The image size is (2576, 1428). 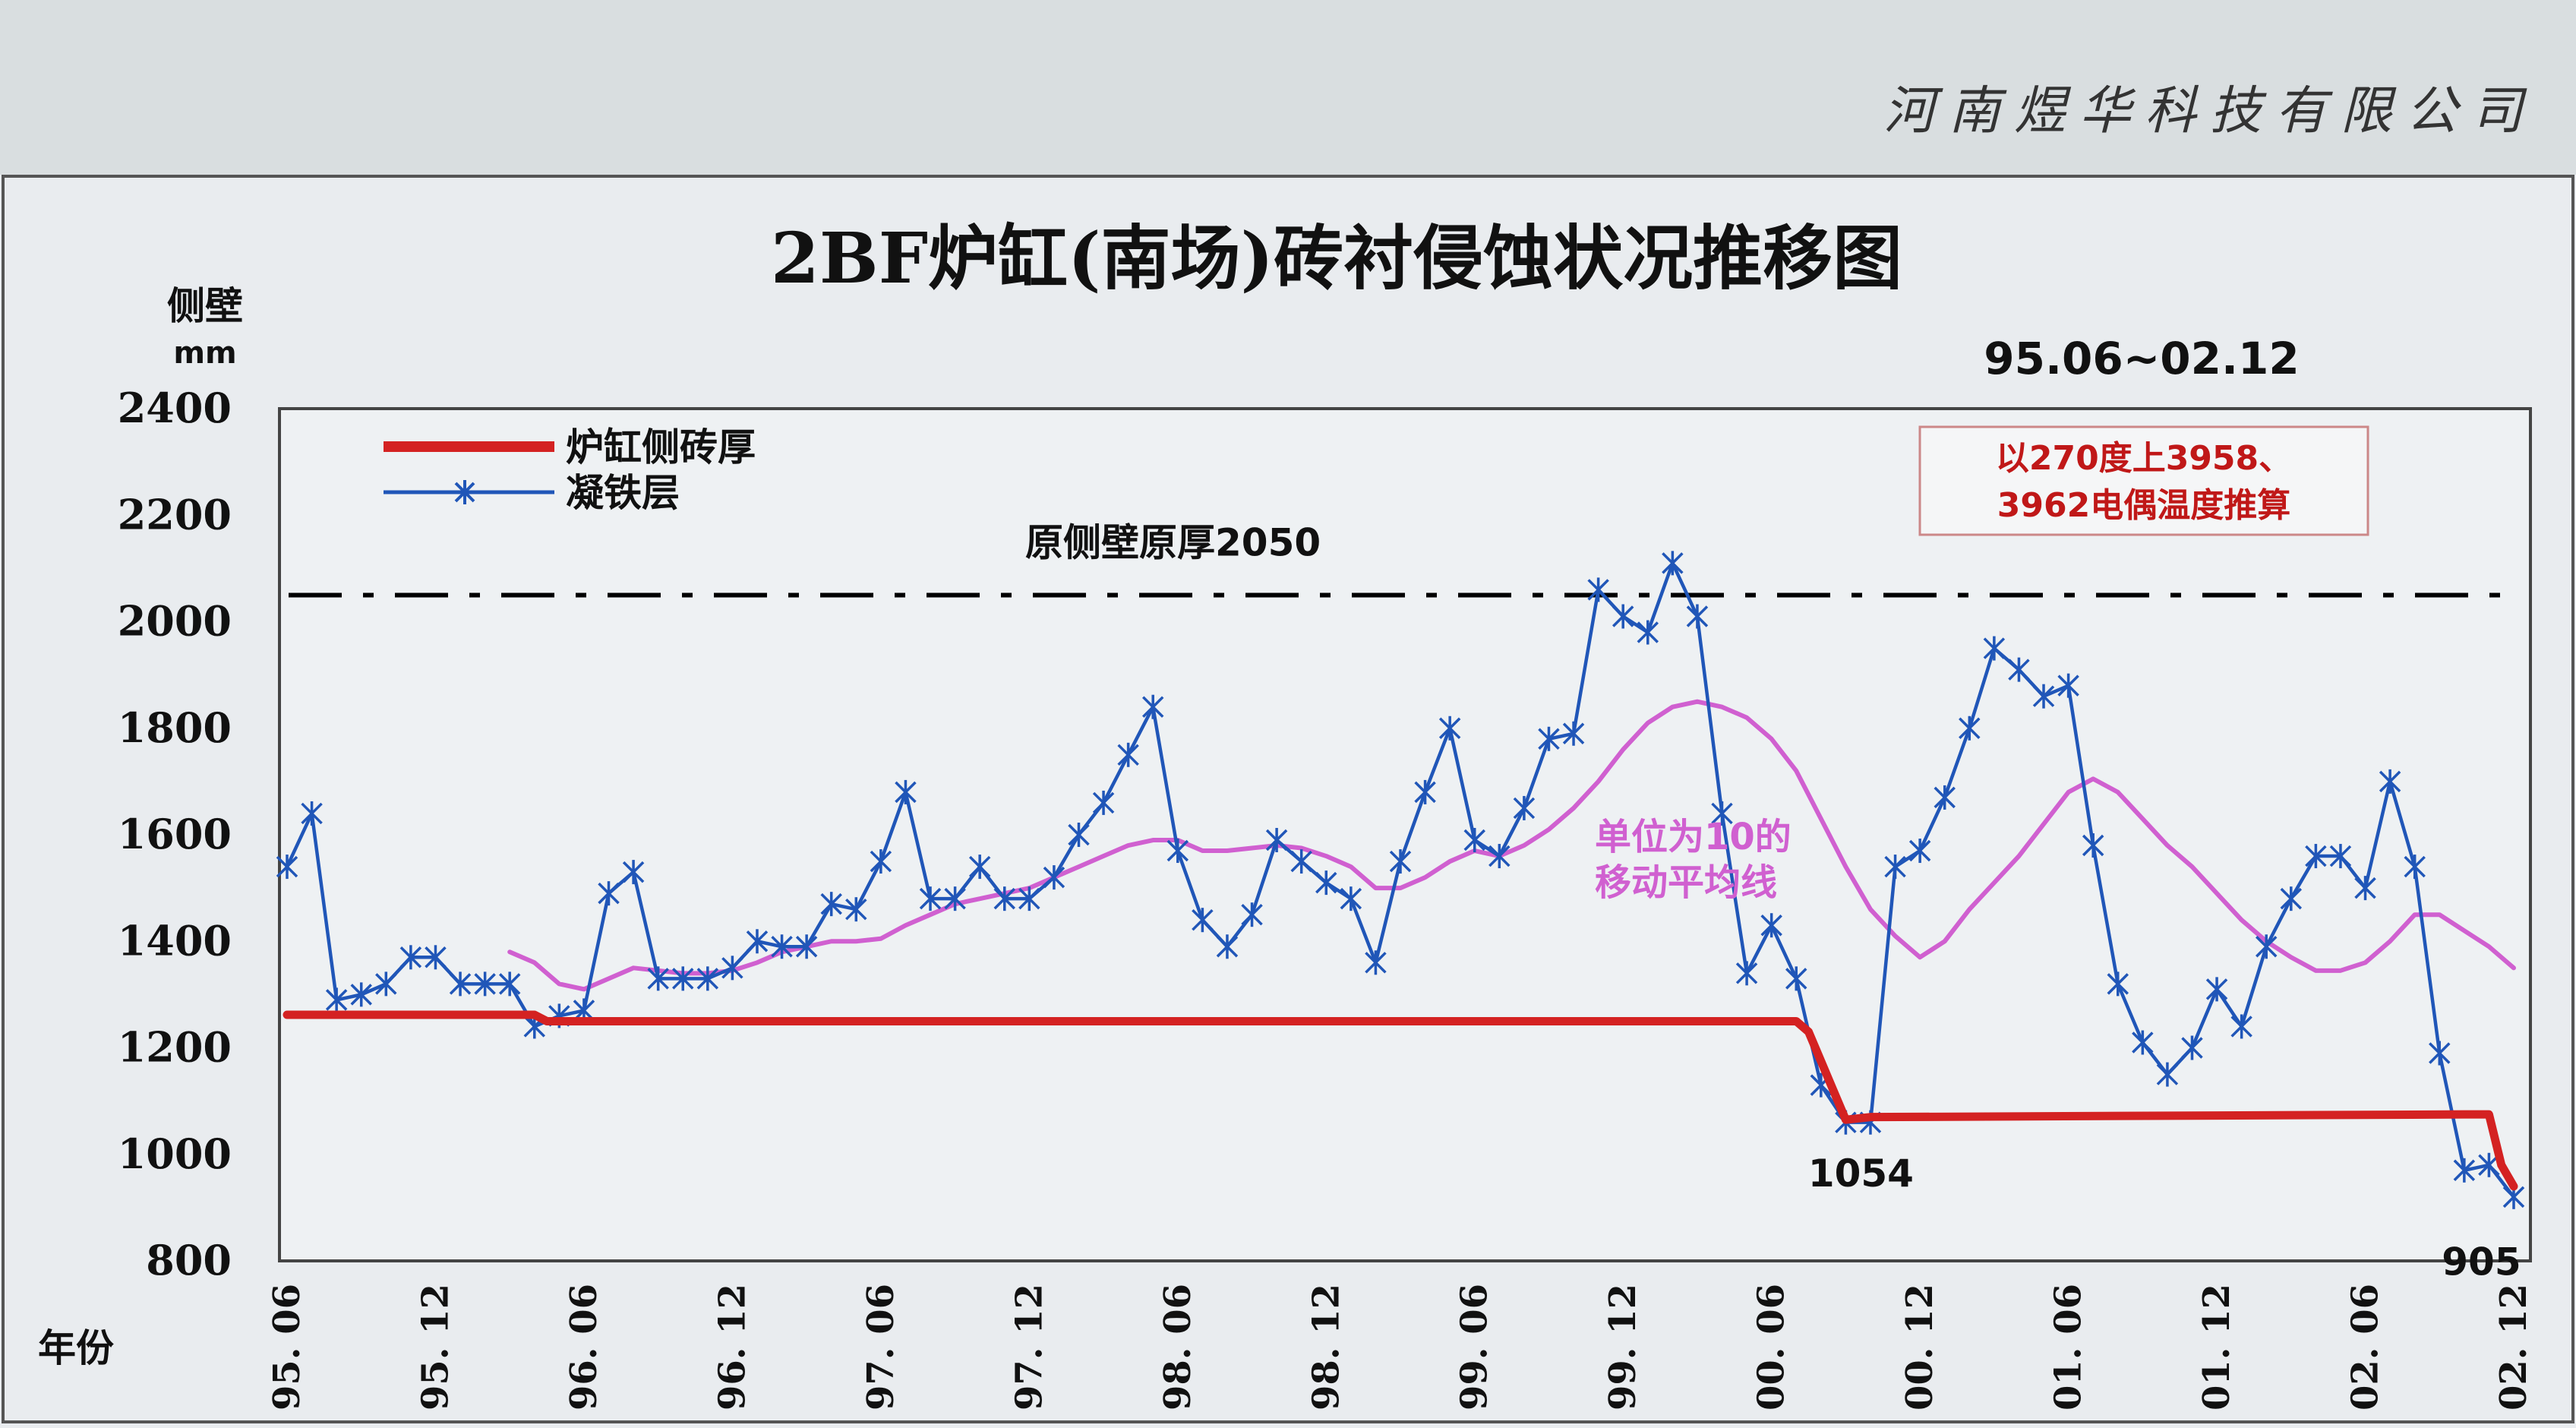 I want to click on x-tick-label: 98. 12, so click(x=1326, y=1347).